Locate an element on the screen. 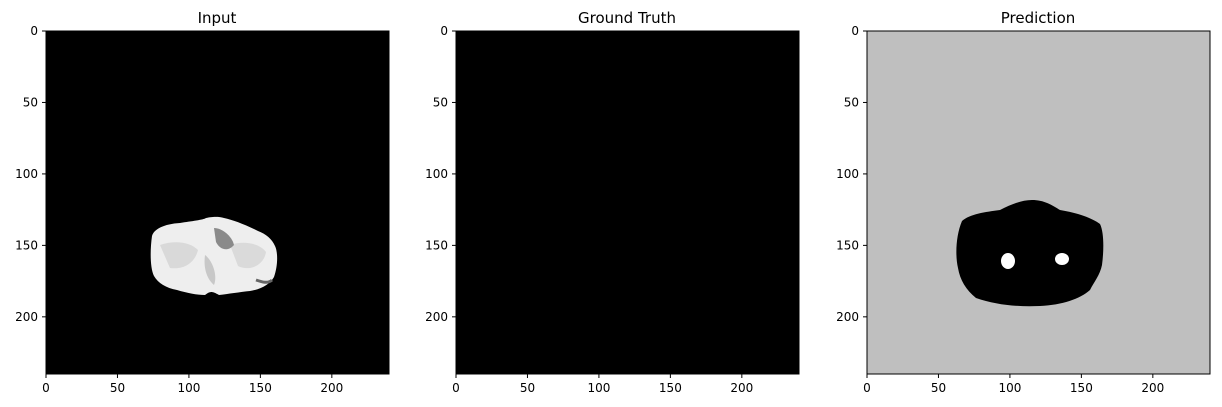 The height and width of the screenshot is (407, 1222). white-spot-right is located at coordinates (1062, 259).